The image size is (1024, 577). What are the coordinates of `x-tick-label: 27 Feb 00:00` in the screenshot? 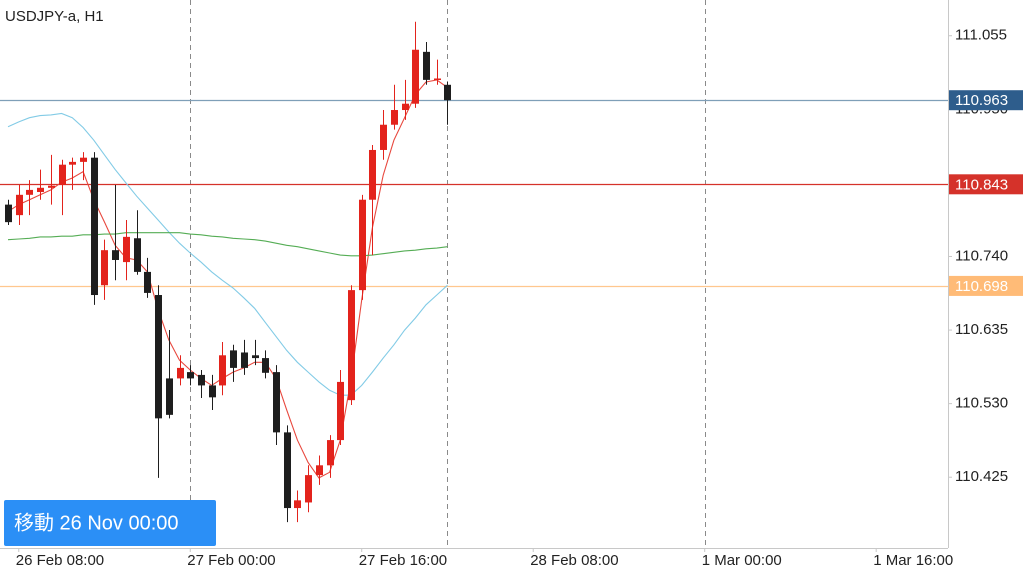 It's located at (231, 560).